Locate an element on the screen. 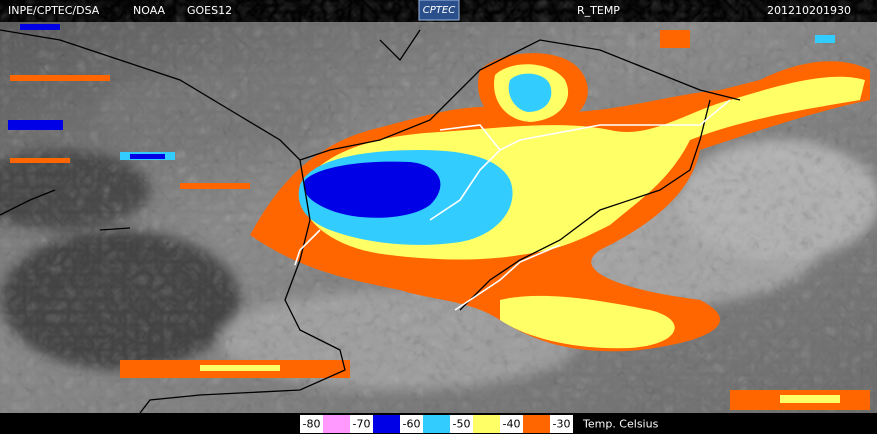 Image resolution: width=877 pixels, height=434 pixels. legend-label: -70 is located at coordinates (362, 424).